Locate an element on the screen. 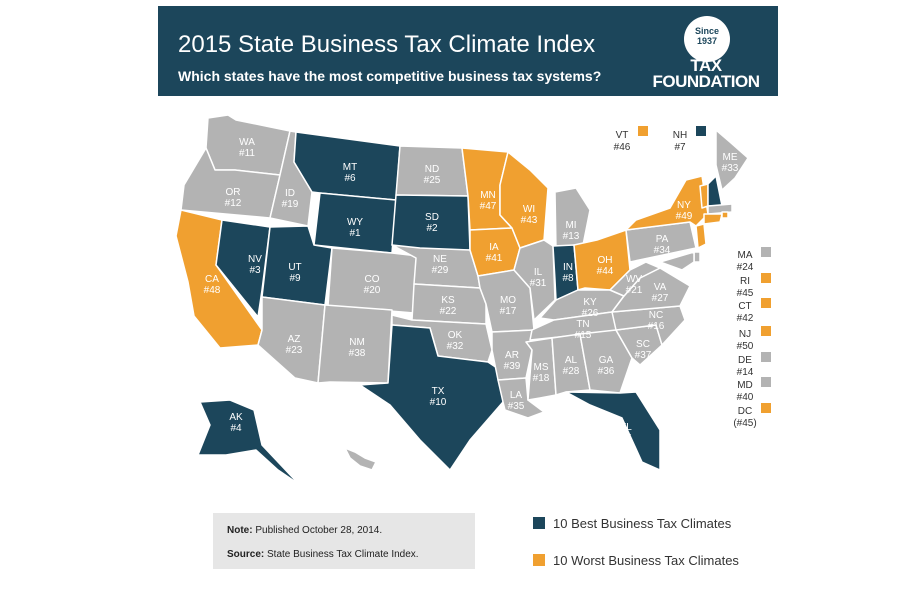  state-code: WA is located at coordinates (247, 142).